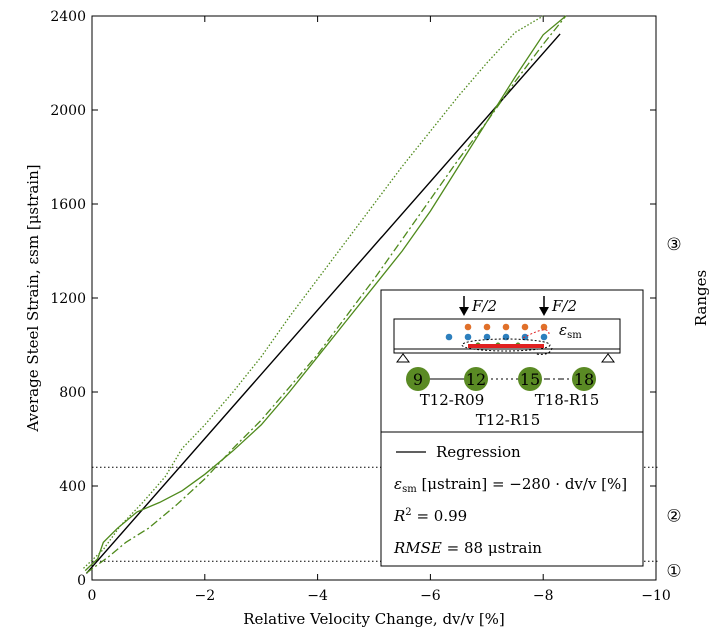 The height and width of the screenshot is (631, 719). Describe the element at coordinates (68, 205) in the screenshot. I see `y-tick-label: 1600` at that location.